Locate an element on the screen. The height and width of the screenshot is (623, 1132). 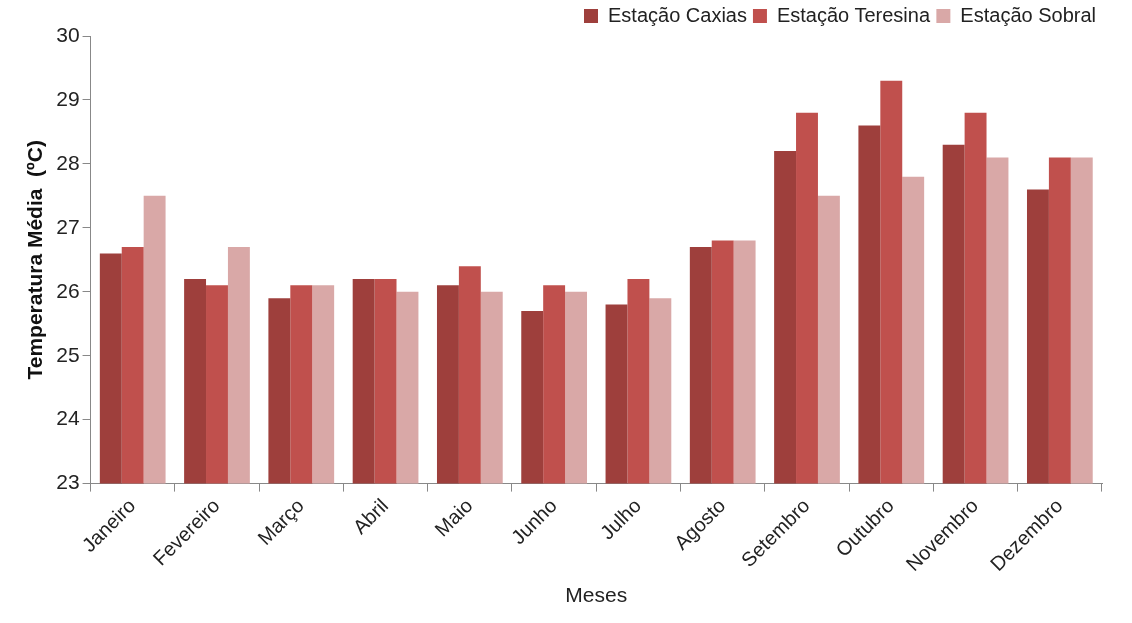
y-axis-title: Temperatura Média (ºC) is located at coordinates (35, 260).